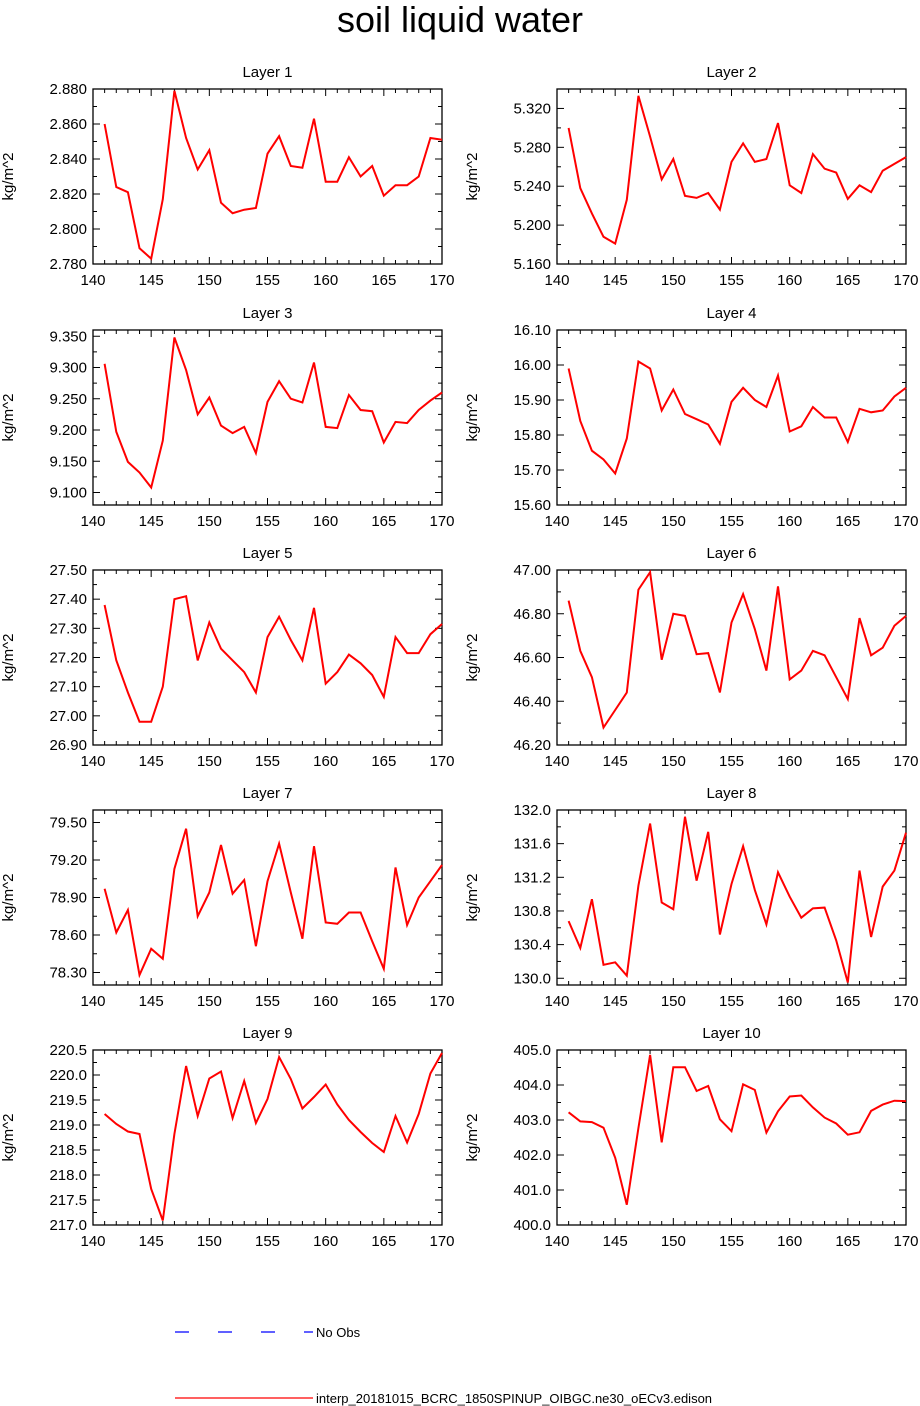 This screenshot has width=920, height=1406. What do you see at coordinates (532, 701) in the screenshot?
I see `y-tick-label: 46.40` at bounding box center [532, 701].